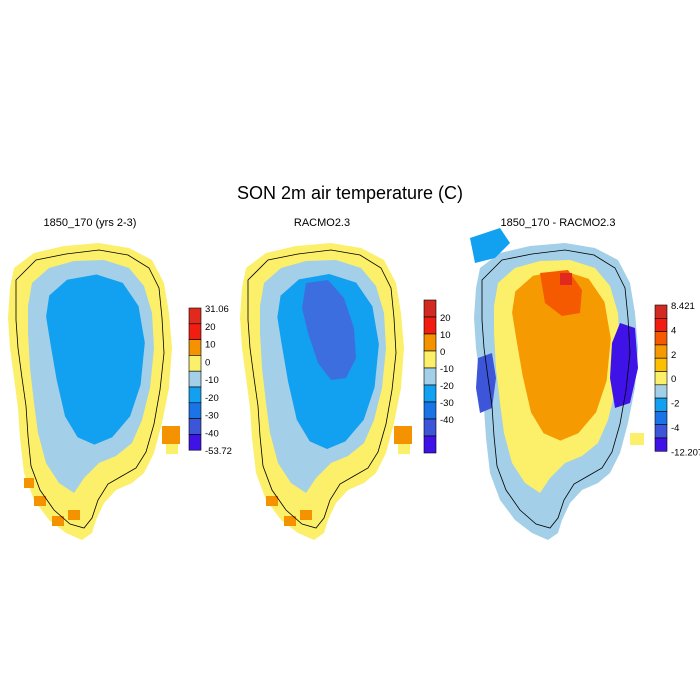  Describe the element at coordinates (685, 379) in the screenshot. I see `panel-3-colorbar-labels: 8.421 4 2 0 -2 -4 -12.207` at that location.